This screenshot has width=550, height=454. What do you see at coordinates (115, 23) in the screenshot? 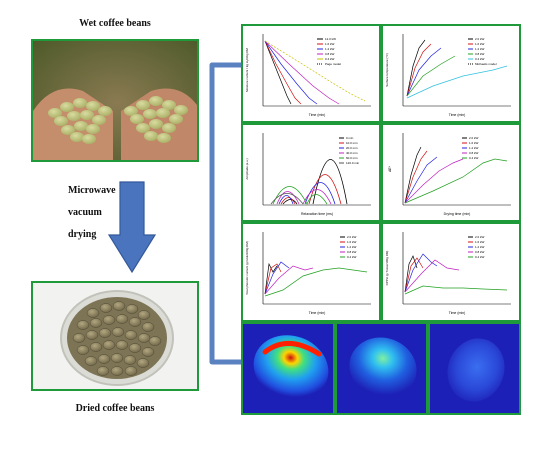
I see `wet-beans-title: Wet coffee beans` at bounding box center [115, 23].